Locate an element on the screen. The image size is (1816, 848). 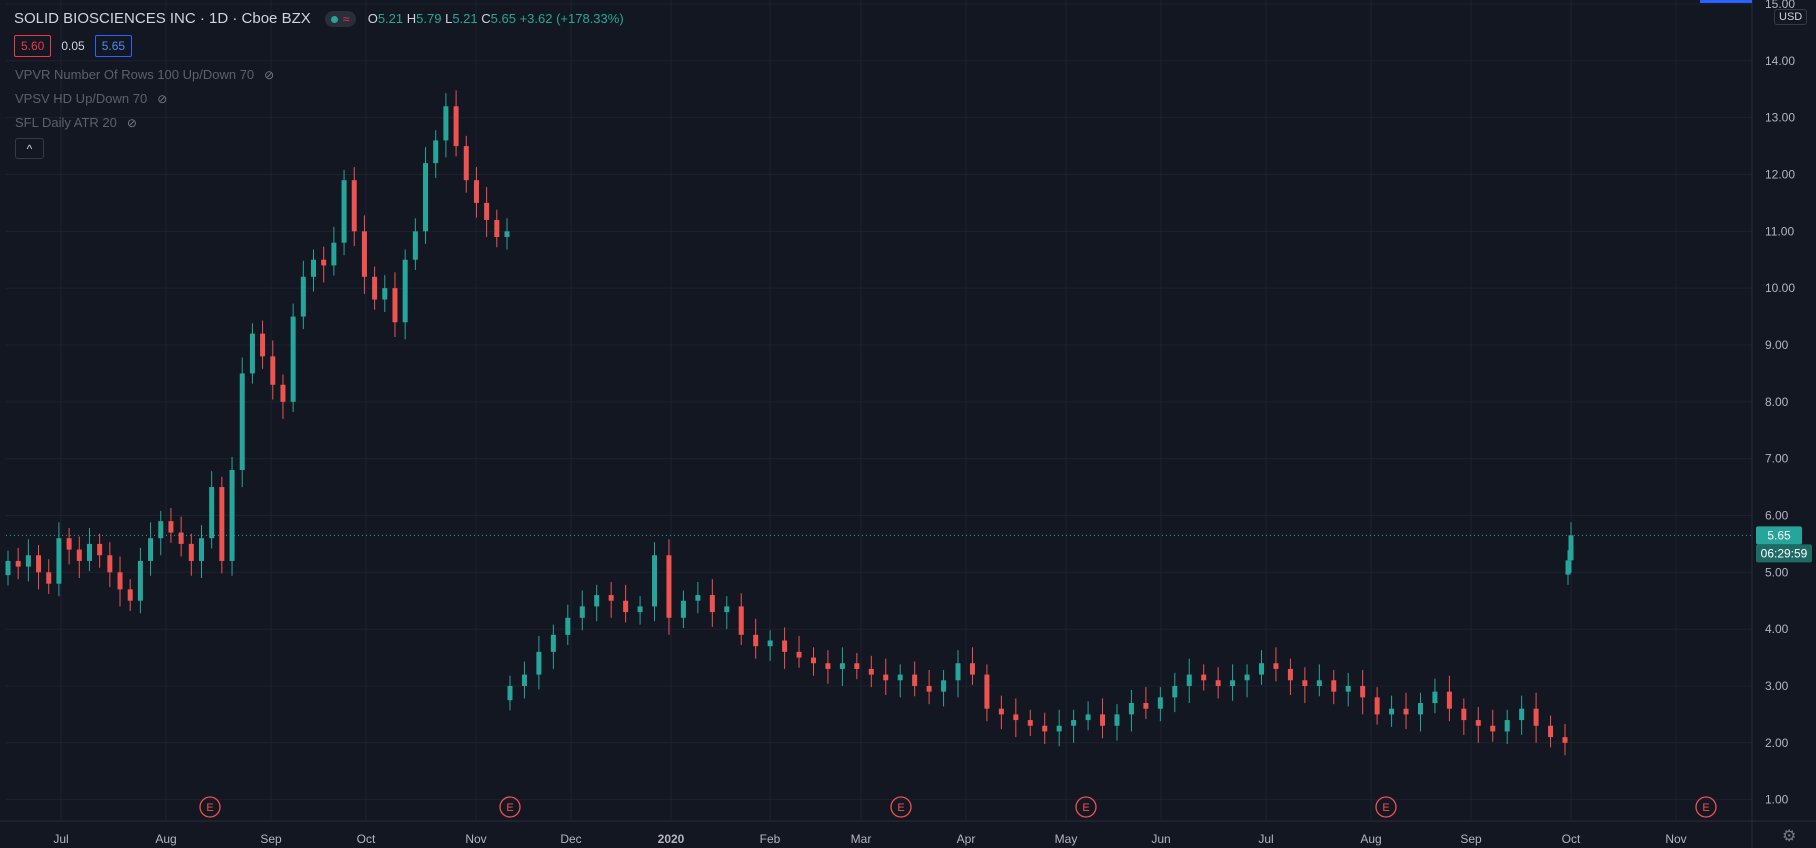
price-tick-label: 8.00 is located at coordinates (1777, 402).